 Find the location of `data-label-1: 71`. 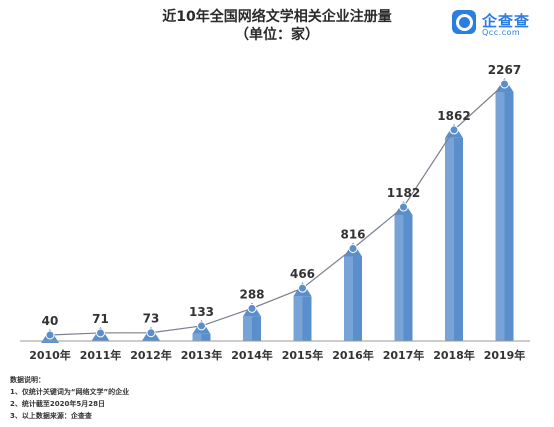

data-label-1: 71 is located at coordinates (100, 319).